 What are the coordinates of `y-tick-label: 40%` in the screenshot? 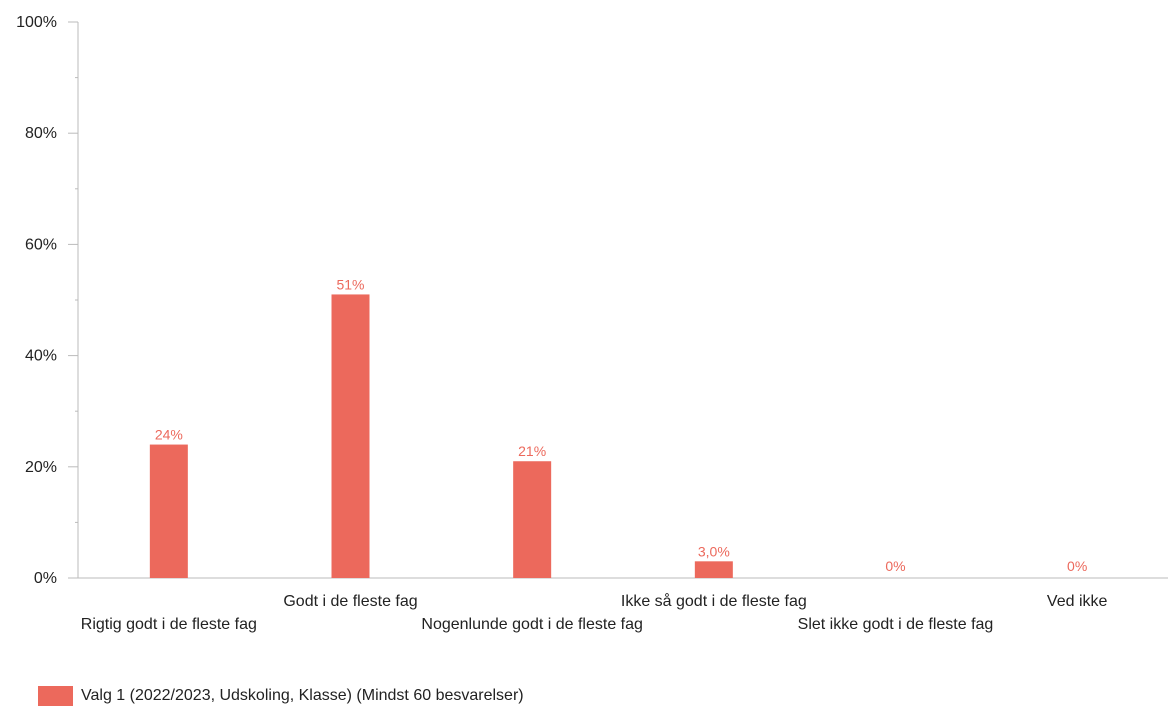 It's located at (41, 356).